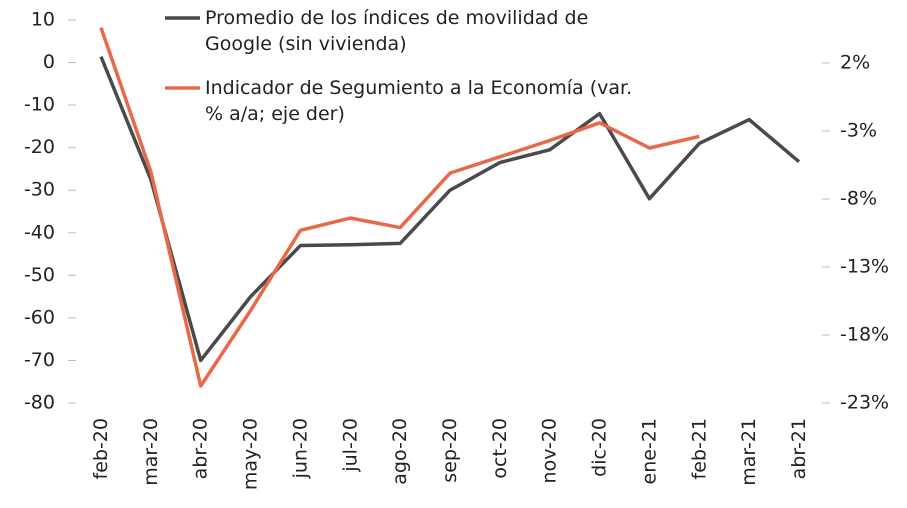 The width and height of the screenshot is (907, 508). I want to click on x-tick-label: abr-21, so click(799, 448).